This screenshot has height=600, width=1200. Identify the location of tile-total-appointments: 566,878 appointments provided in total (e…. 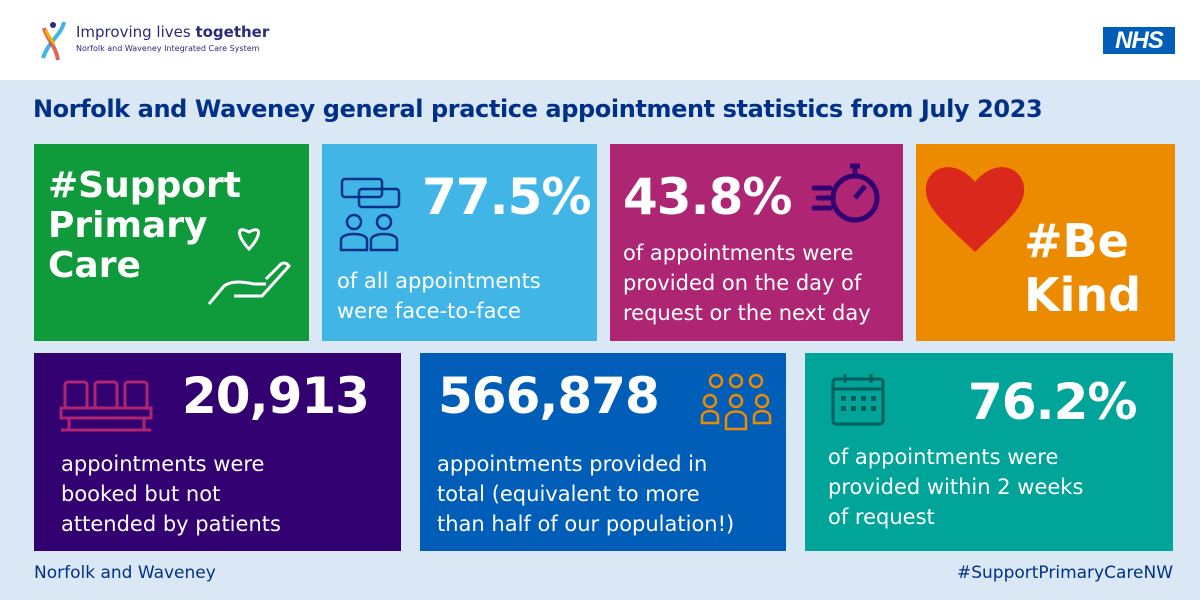
(603, 452).